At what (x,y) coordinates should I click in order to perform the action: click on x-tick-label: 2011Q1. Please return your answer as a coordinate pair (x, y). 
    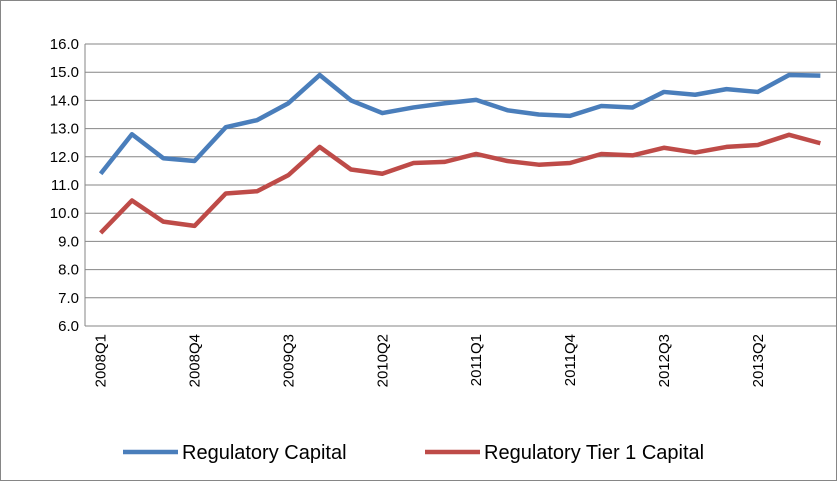
    Looking at the image, I should click on (476, 360).